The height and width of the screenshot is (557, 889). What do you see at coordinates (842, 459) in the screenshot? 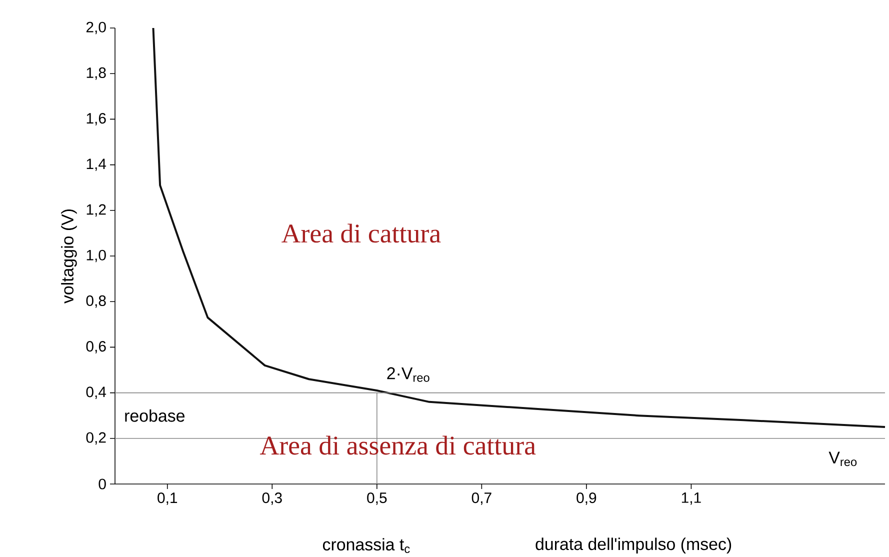
I see `annotation: V$_{reo}$` at bounding box center [842, 459].